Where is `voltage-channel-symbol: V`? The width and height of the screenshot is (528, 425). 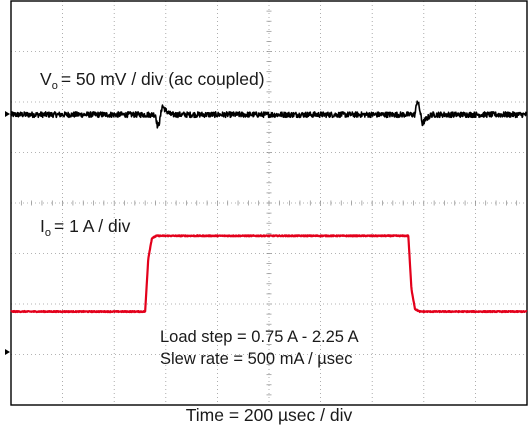
voltage-channel-symbol: V is located at coordinates (46, 79).